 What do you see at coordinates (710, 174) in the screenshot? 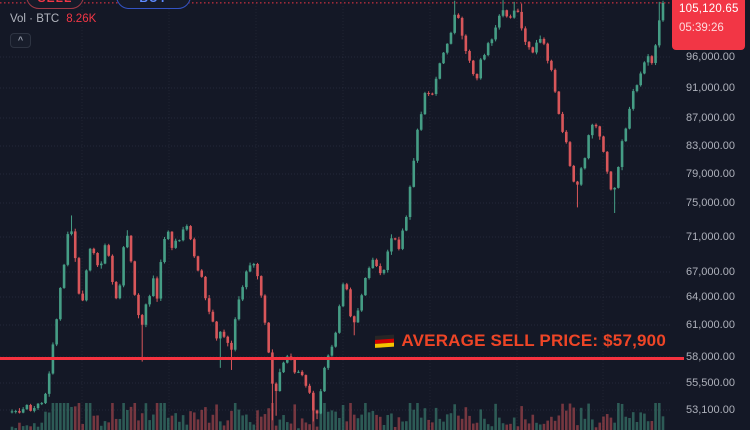
I see `price-axis-label: 79,000.00` at bounding box center [710, 174].